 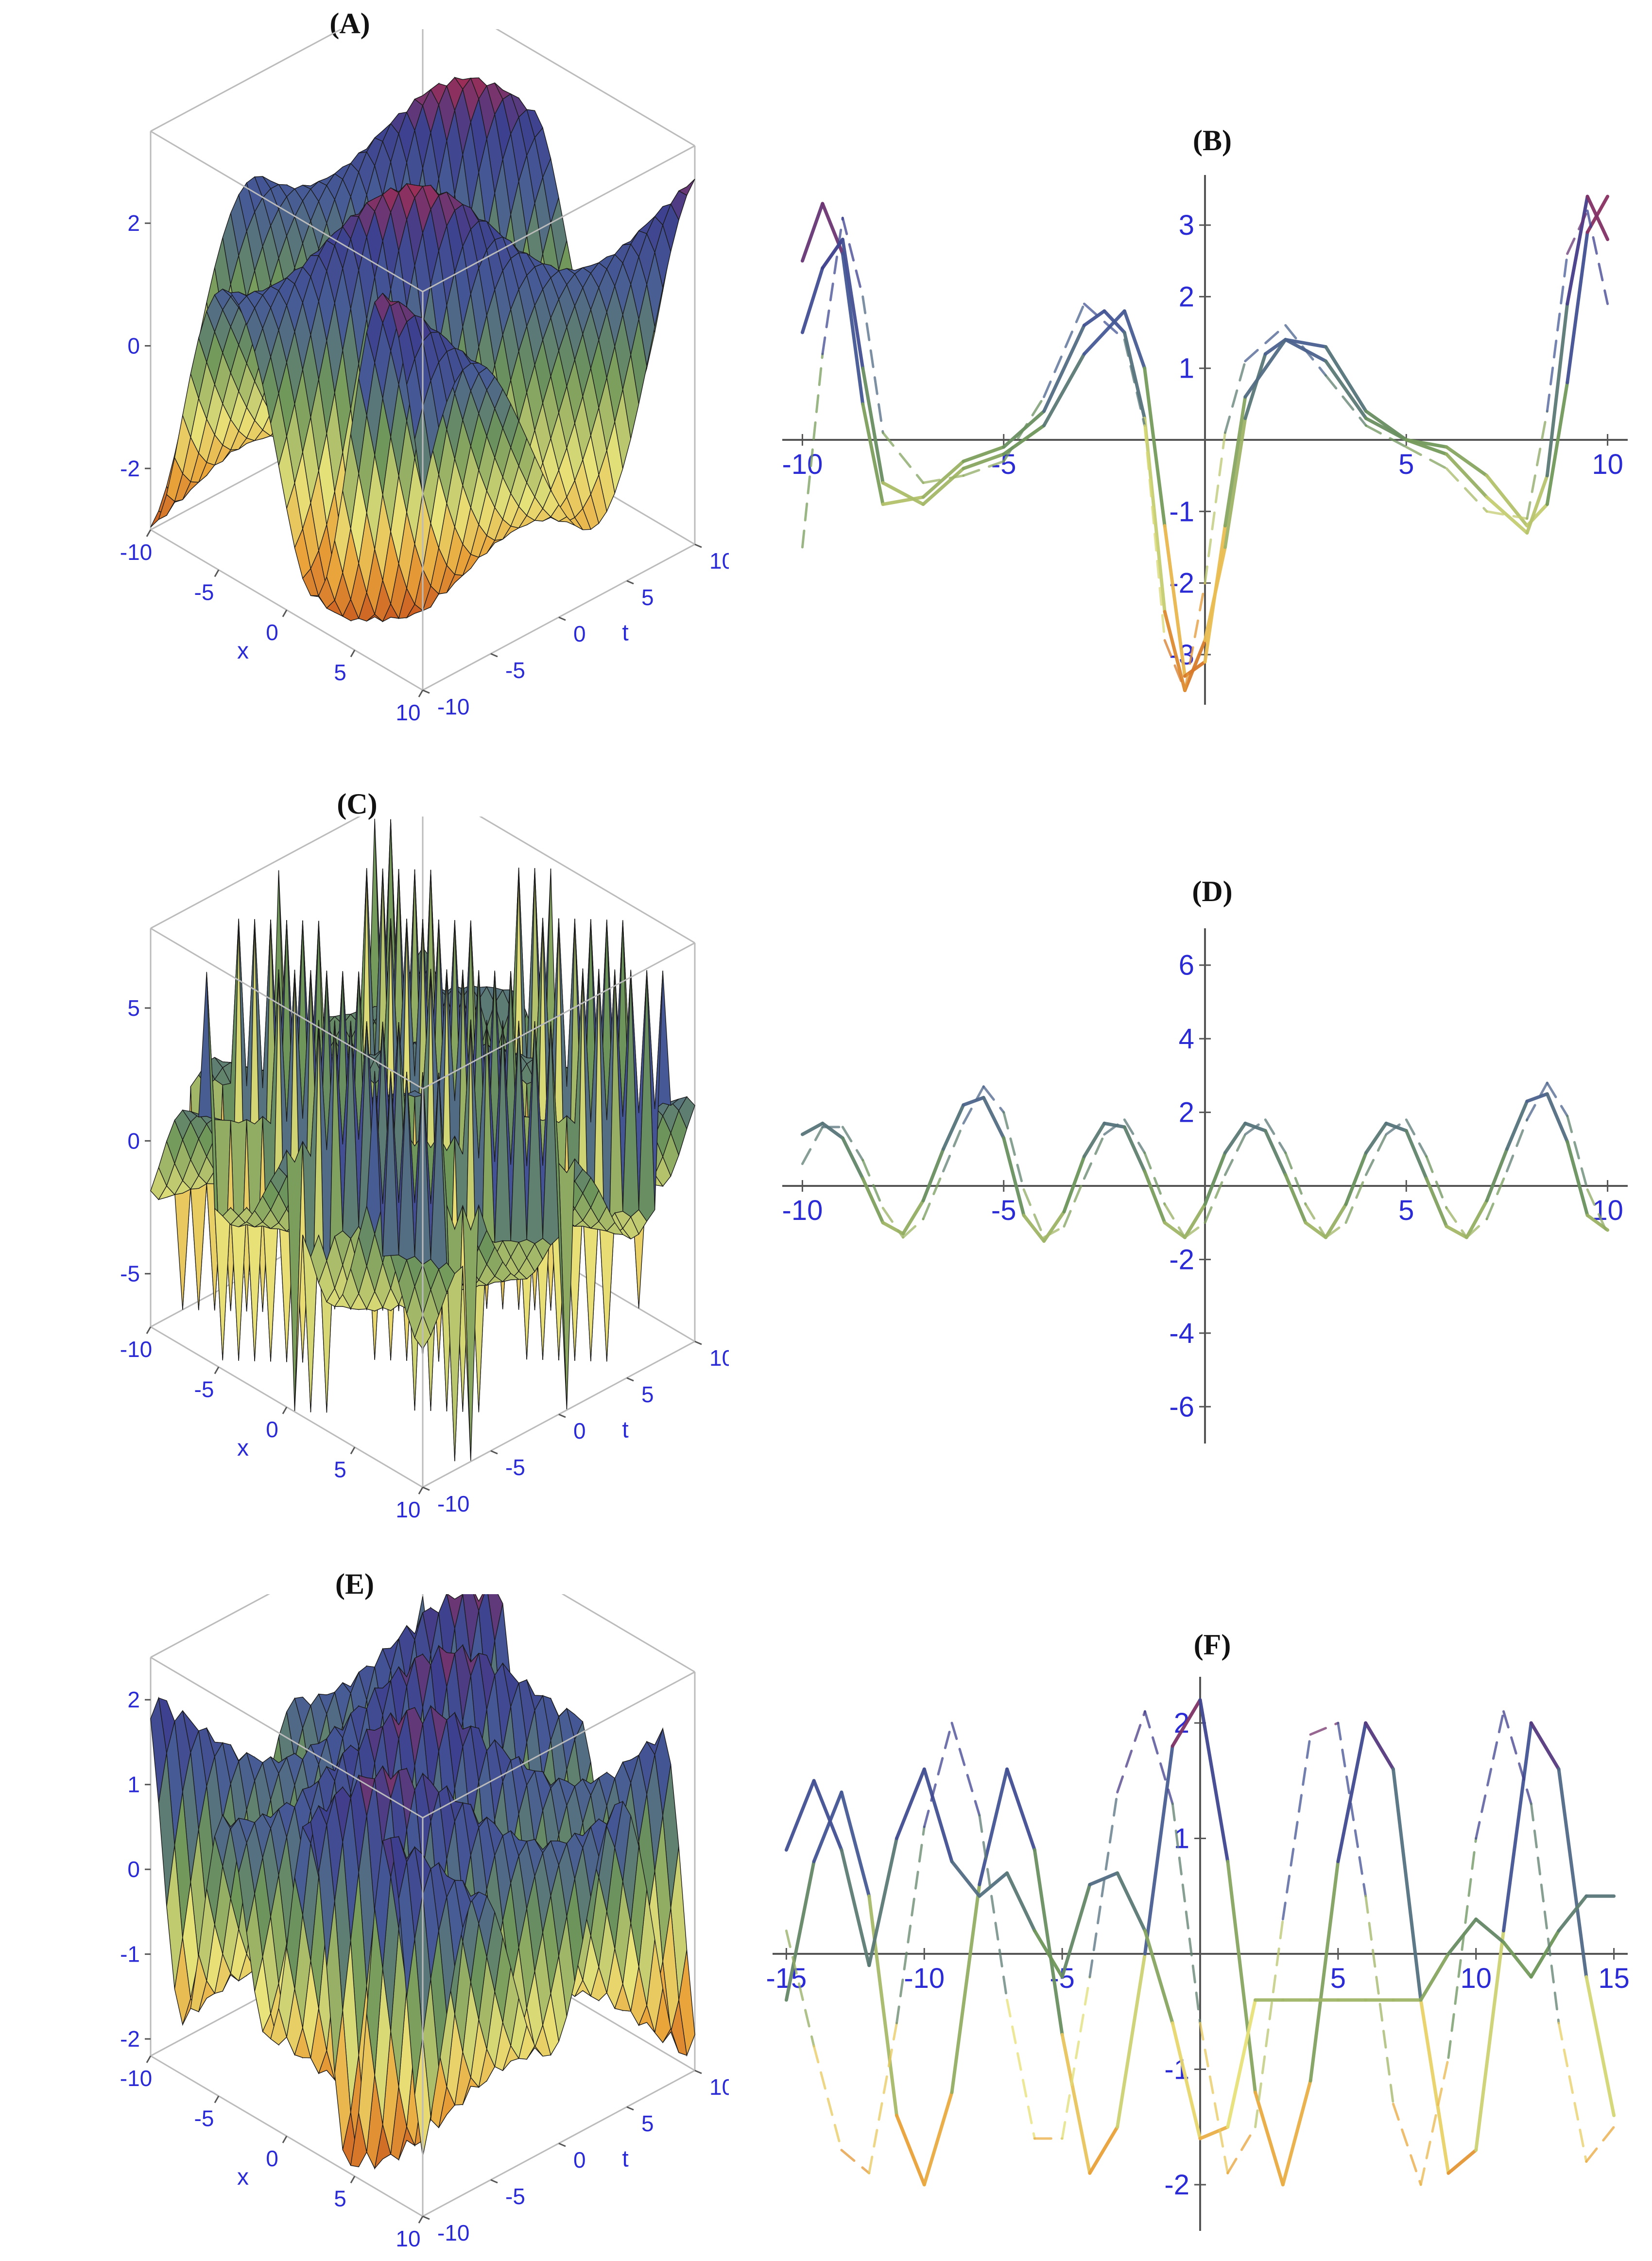 I want to click on chart-c-box-edge, so click(x=558, y=1016).